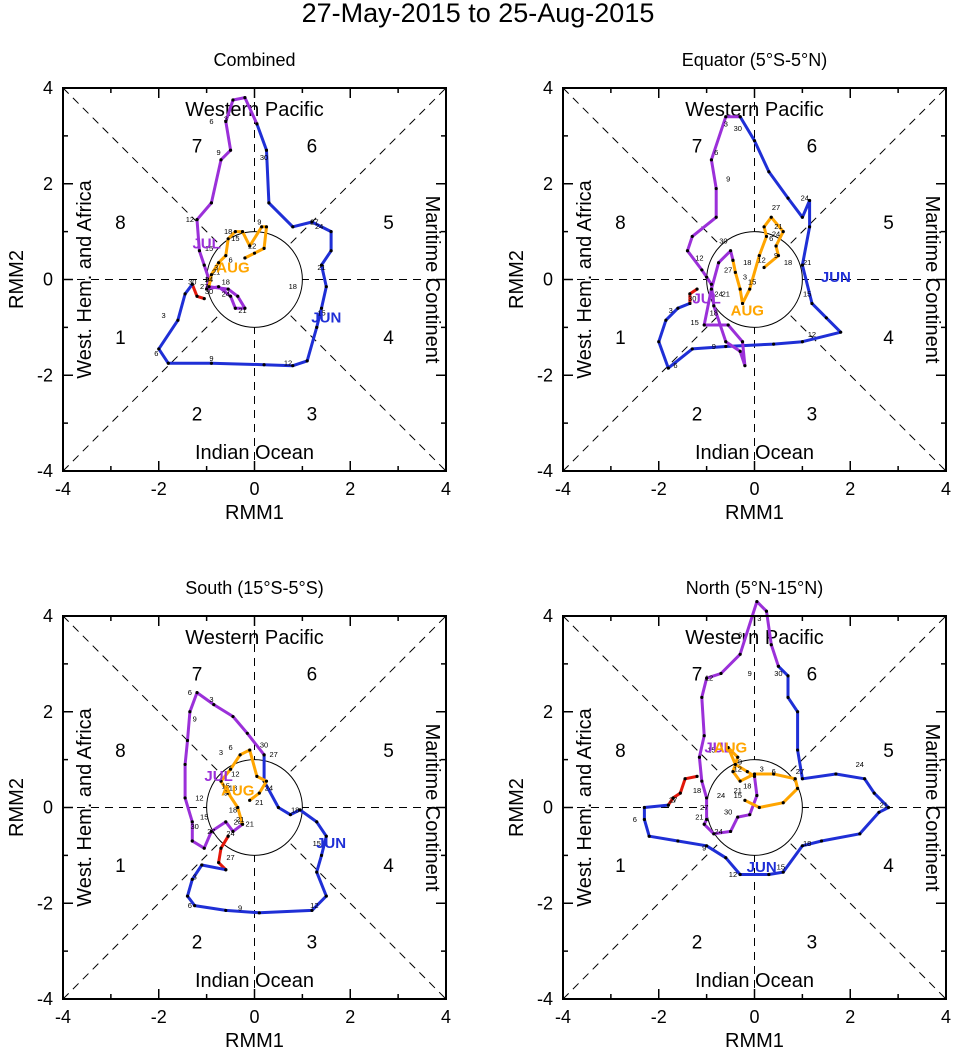 The height and width of the screenshot is (1060, 956). Describe the element at coordinates (254, 60) in the screenshot. I see `panel-title: Combined` at that location.